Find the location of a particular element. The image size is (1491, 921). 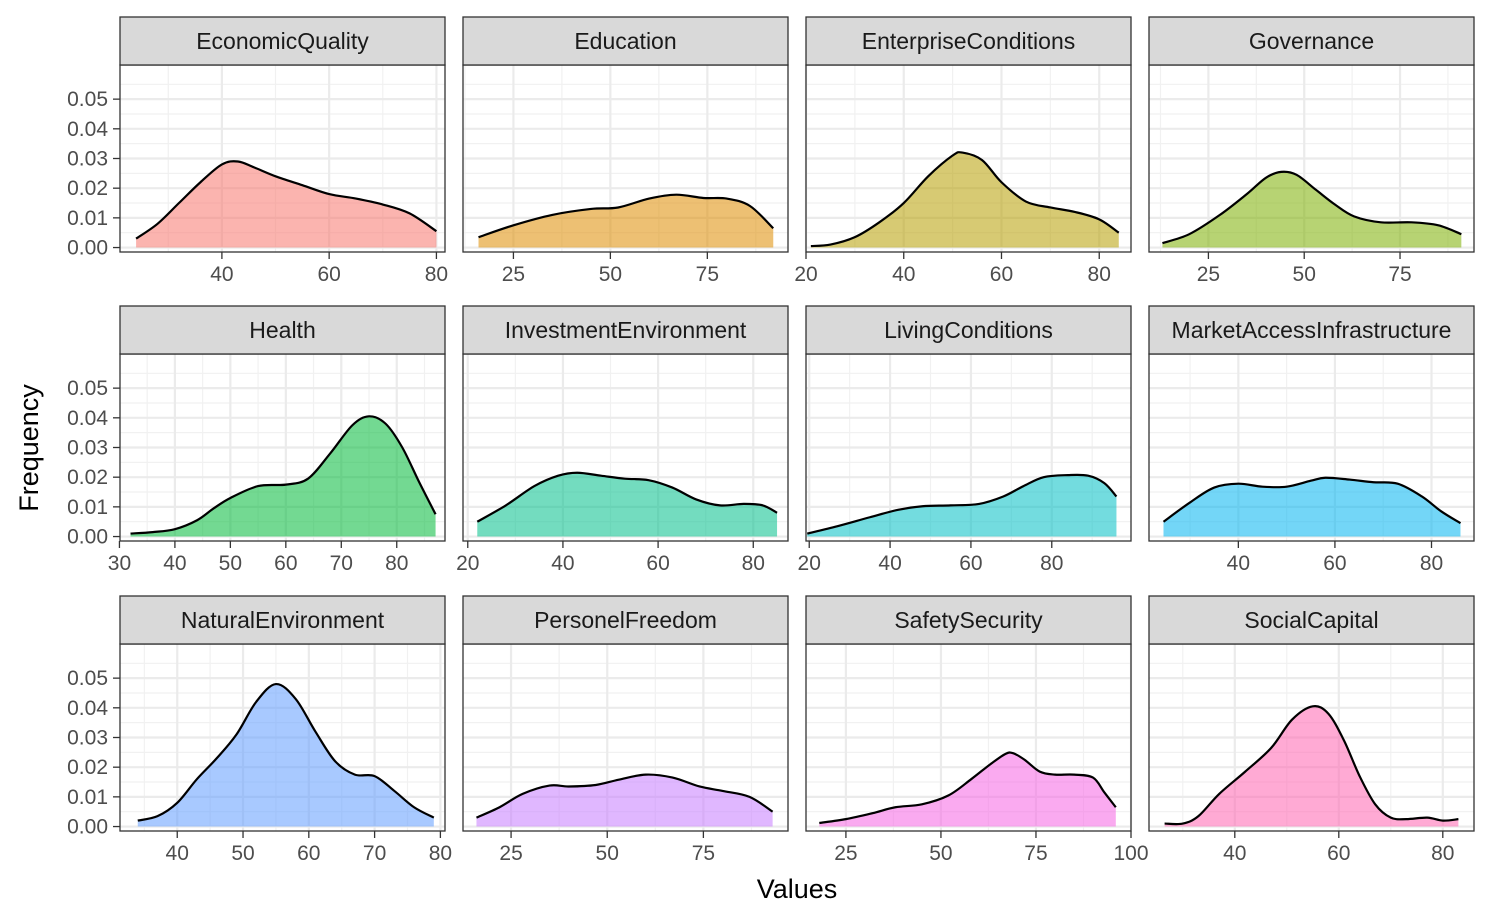

y-axis-title: Frequency is located at coordinates (29, 448).